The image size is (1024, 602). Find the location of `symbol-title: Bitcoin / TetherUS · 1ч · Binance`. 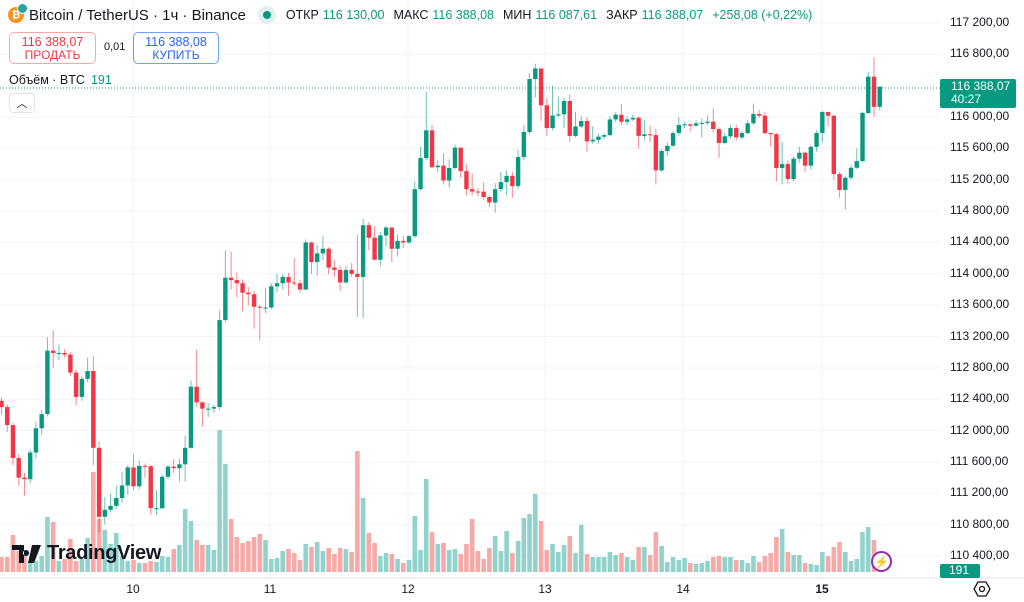

symbol-title: Bitcoin / TetherUS · 1ч · Binance is located at coordinates (137, 15).